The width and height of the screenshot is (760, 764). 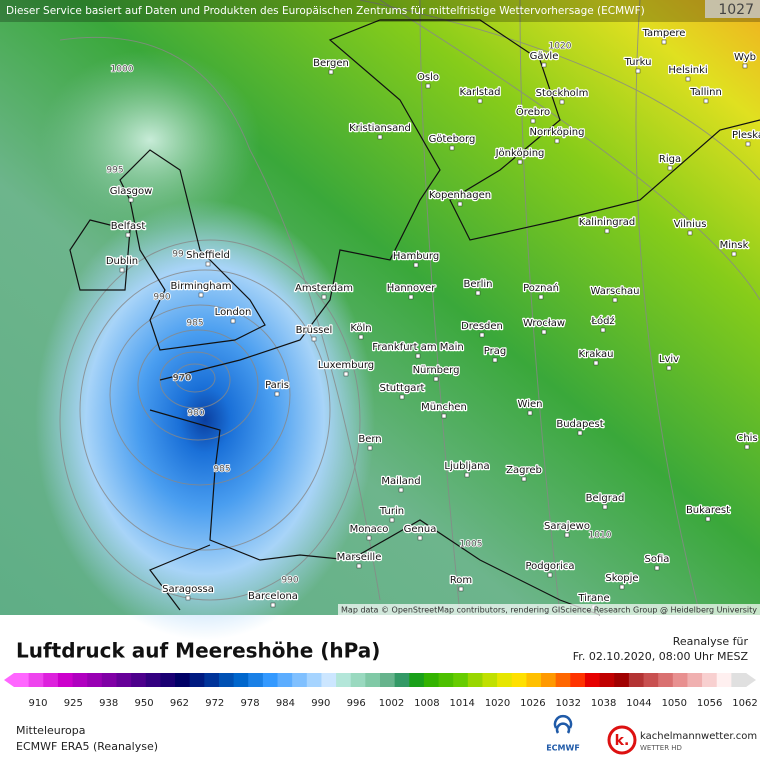 What do you see at coordinates (122, 70) in the screenshot?
I see `isobar-label: 1000` at bounding box center [122, 70].